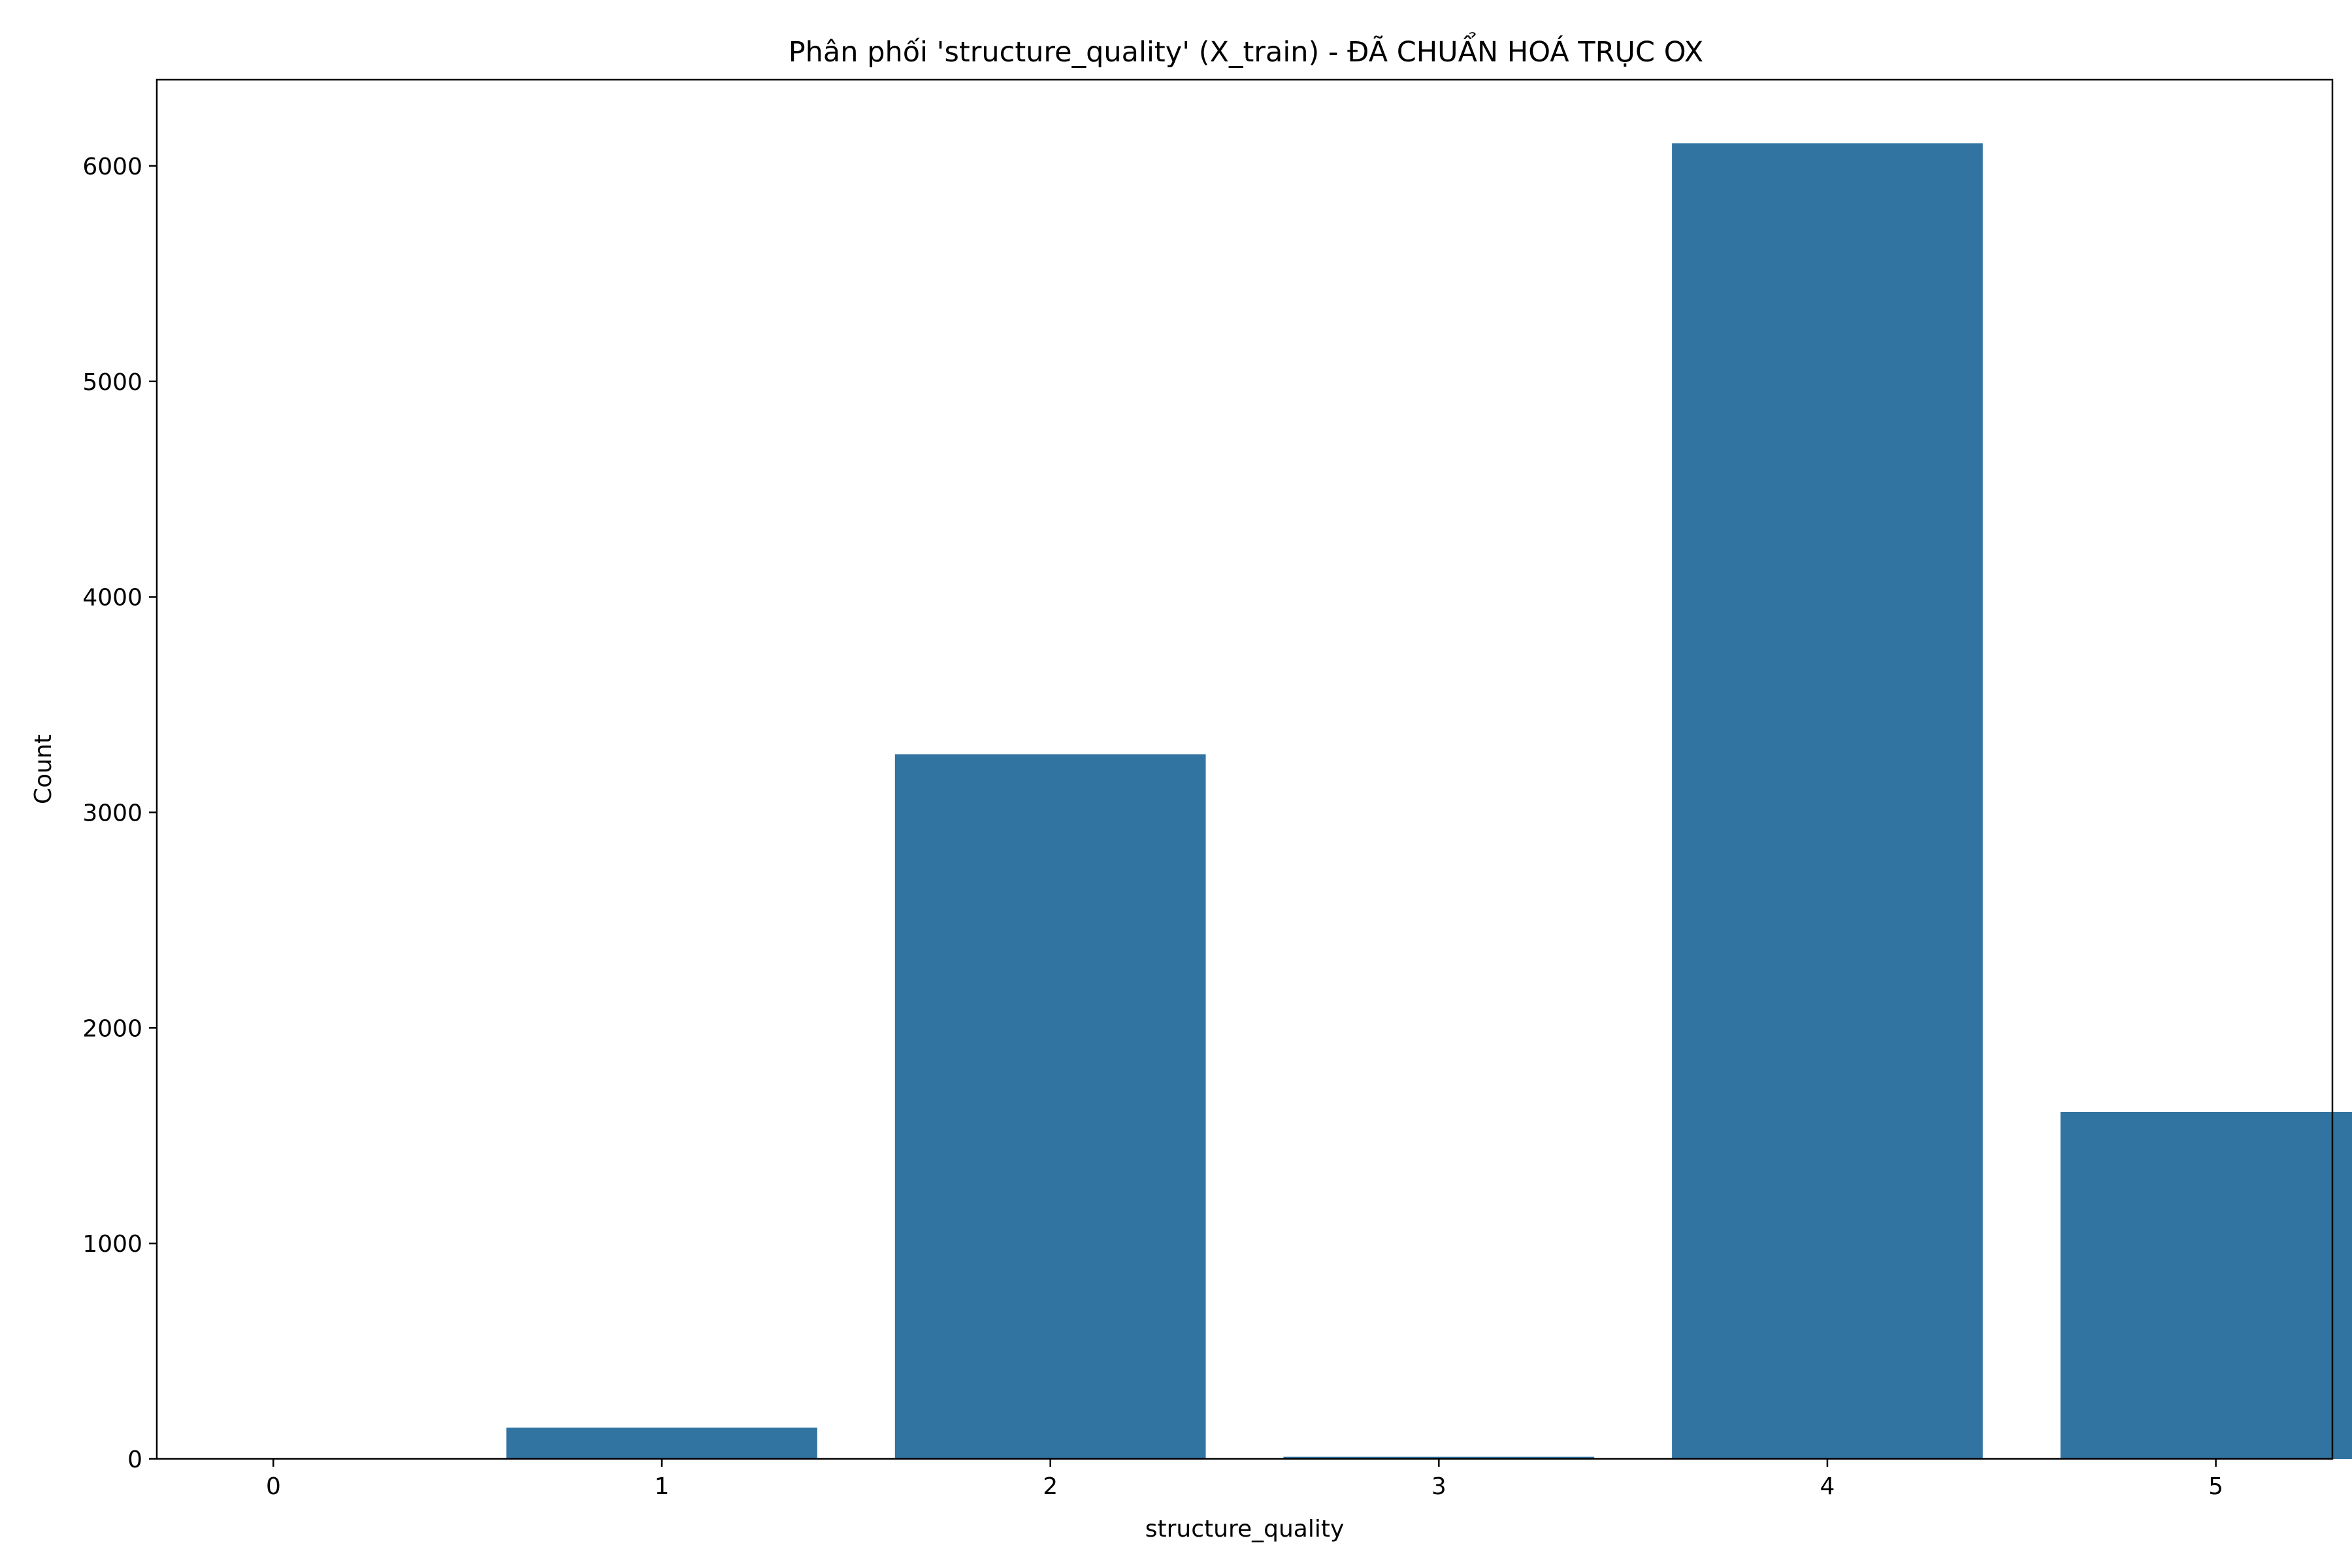  Describe the element at coordinates (134, 1459) in the screenshot. I see `y-tick-label: 0` at that location.